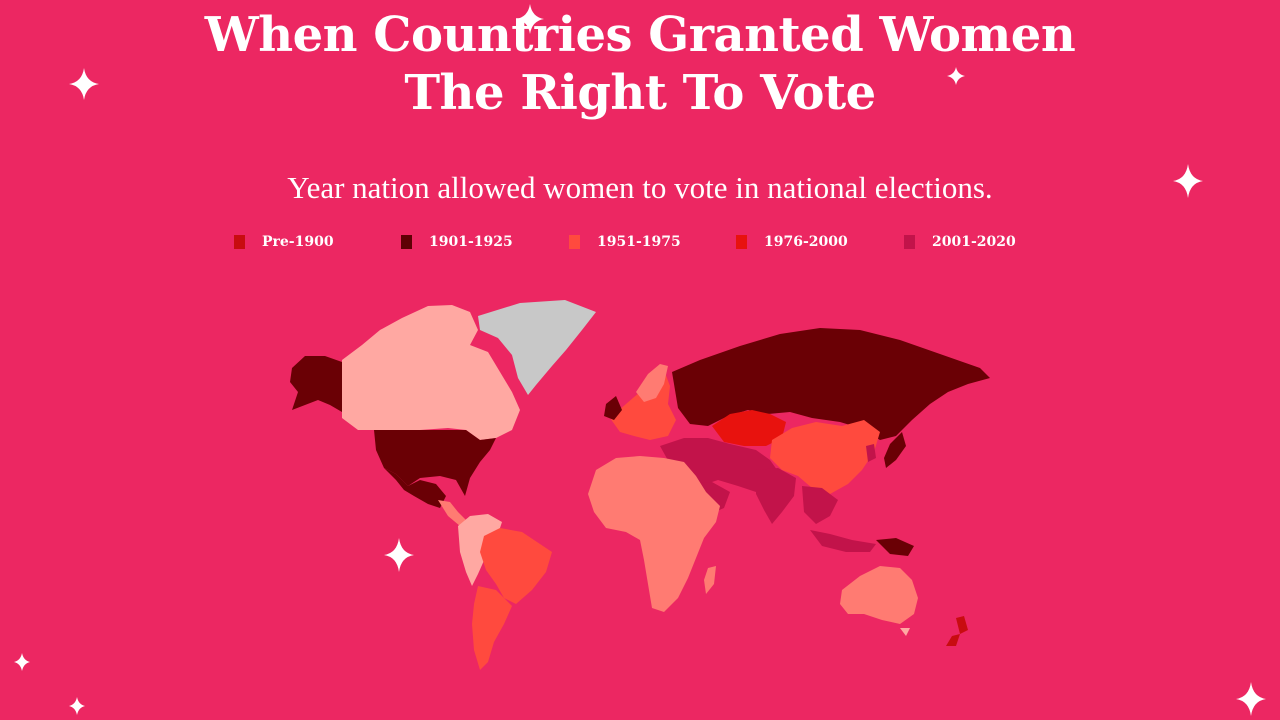 This screenshot has width=1280, height=720. Describe the element at coordinates (643, 405) in the screenshot. I see `europe` at that location.